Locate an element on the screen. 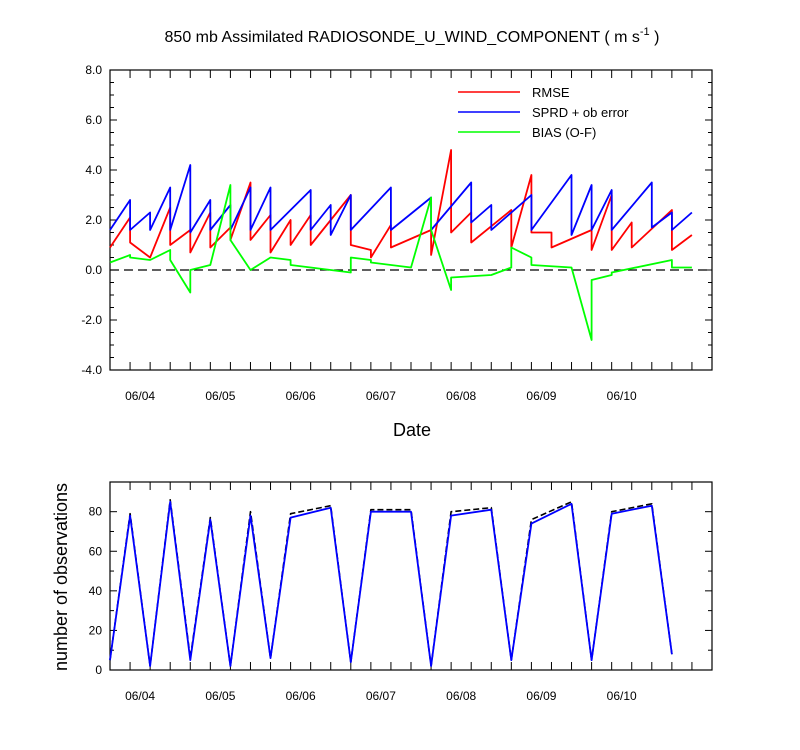  y-tick-label: 2.0 is located at coordinates (93, 220).